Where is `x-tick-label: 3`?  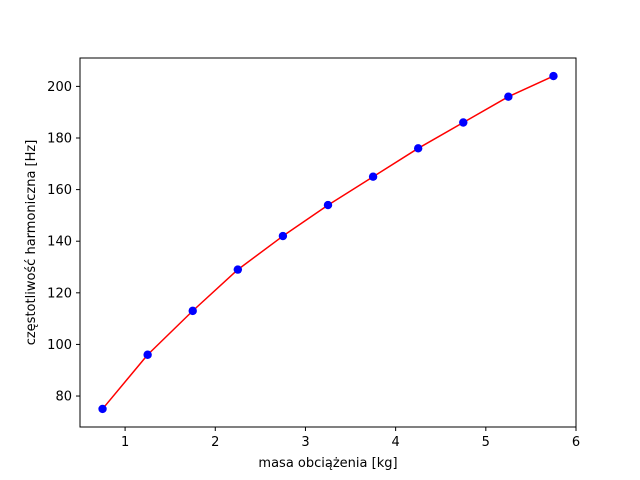 x-tick-label: 3 is located at coordinates (305, 442).